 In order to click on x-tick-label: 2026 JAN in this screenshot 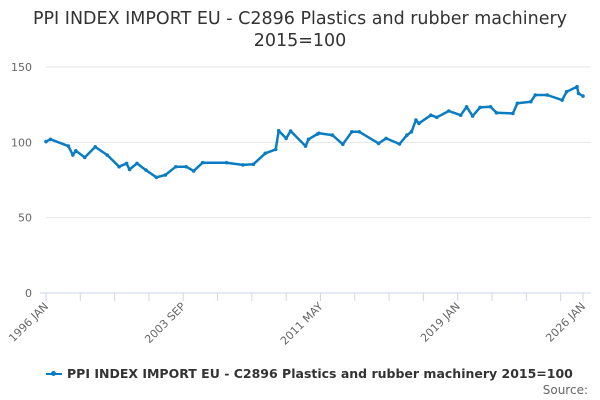, I will do `click(565, 322)`.